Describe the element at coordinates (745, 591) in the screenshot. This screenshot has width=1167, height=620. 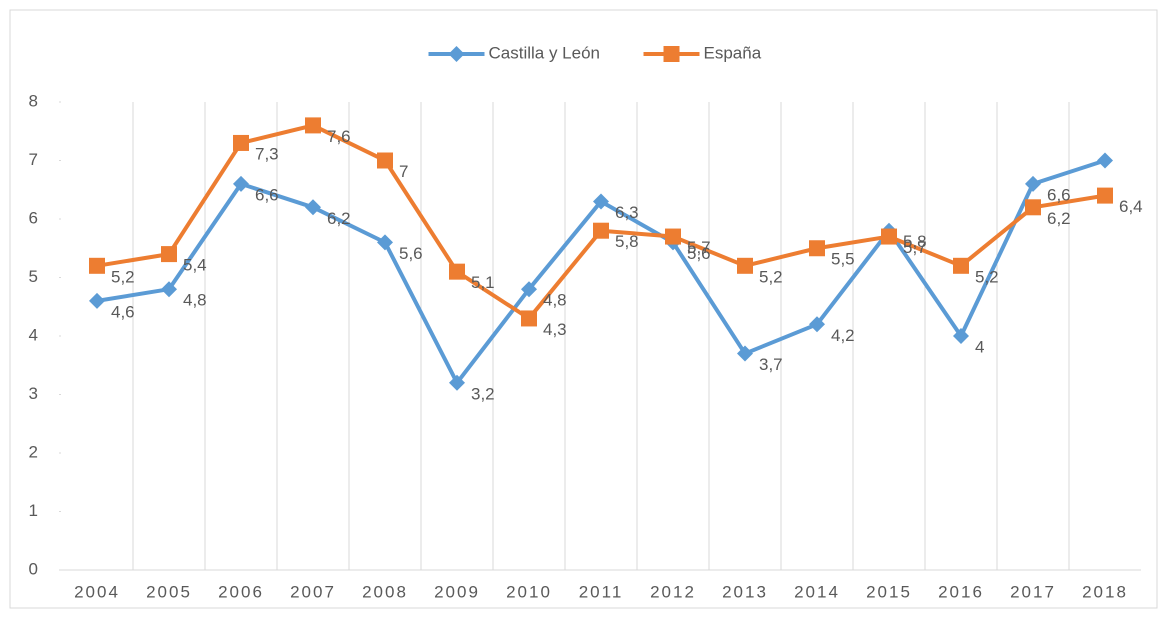
I see `x-tick-label: 2013` at that location.